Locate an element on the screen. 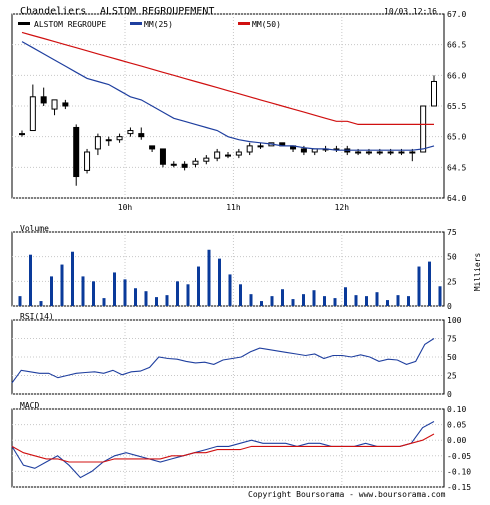 The image size is (490, 505). price-tick-label: 67.0 is located at coordinates (456, 14).